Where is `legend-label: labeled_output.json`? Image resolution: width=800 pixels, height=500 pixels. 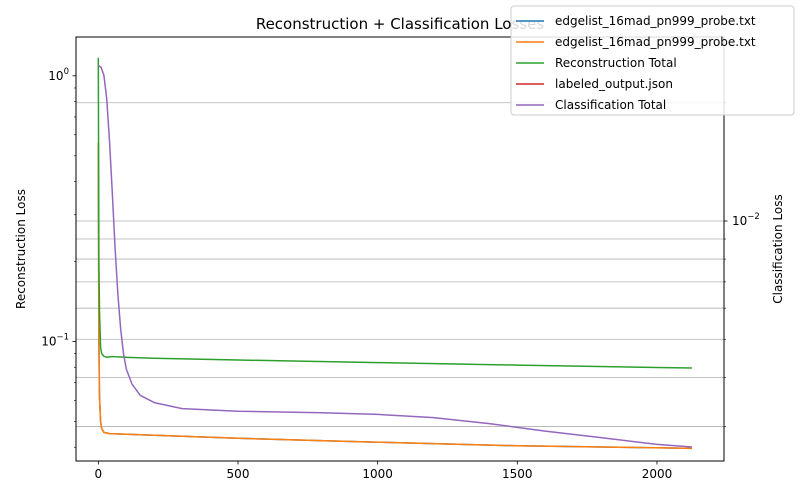 legend-label: labeled_output.json is located at coordinates (614, 84).